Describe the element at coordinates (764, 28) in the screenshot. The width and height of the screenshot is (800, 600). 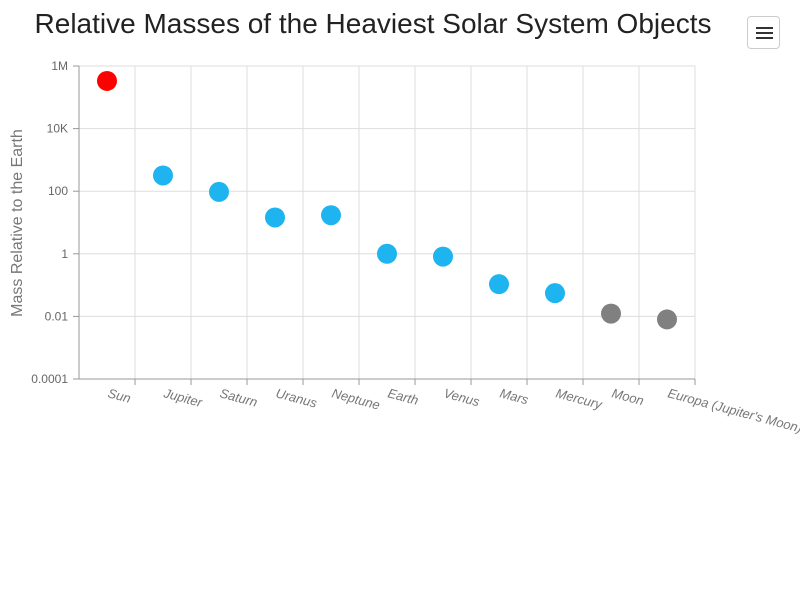
I see `hamburger-menu-icon` at that location.